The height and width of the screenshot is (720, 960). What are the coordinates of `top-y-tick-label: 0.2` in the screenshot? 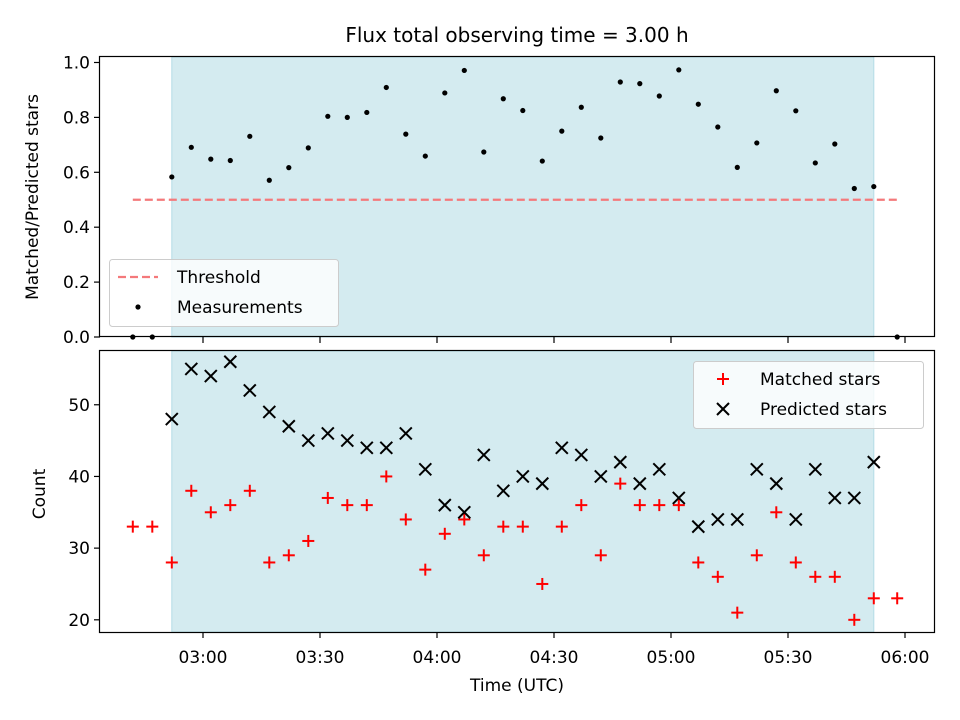 It's located at (76, 283).